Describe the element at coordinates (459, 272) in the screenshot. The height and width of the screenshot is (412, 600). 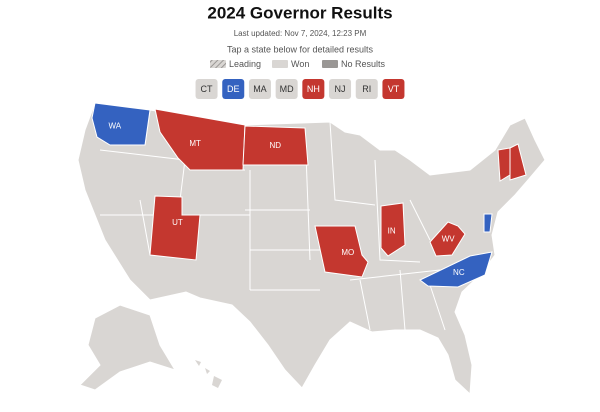
I see `state-label: NC` at that location.